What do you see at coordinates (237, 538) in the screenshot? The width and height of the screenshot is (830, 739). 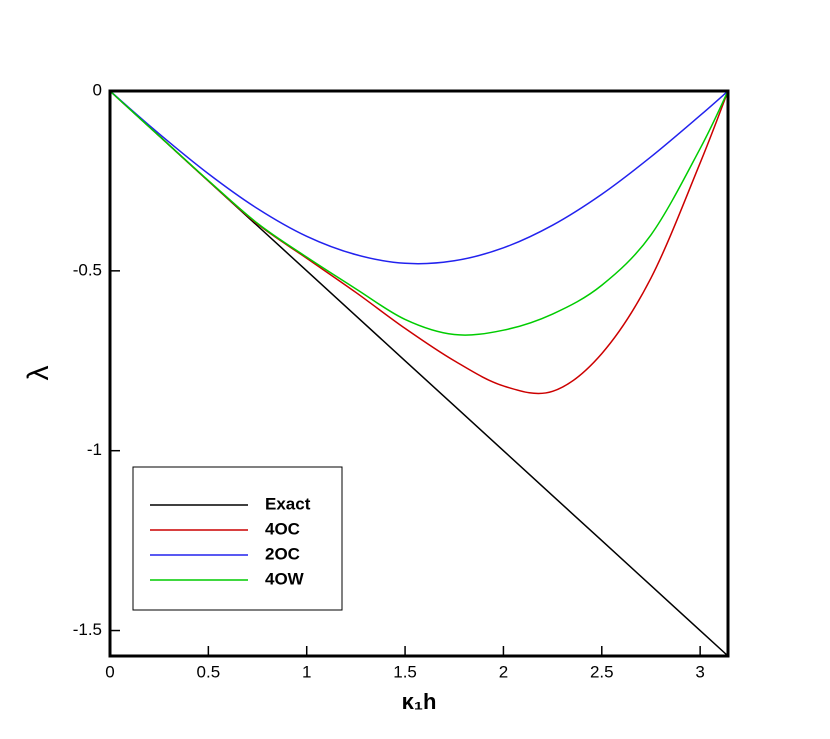 I see `legend-box` at bounding box center [237, 538].